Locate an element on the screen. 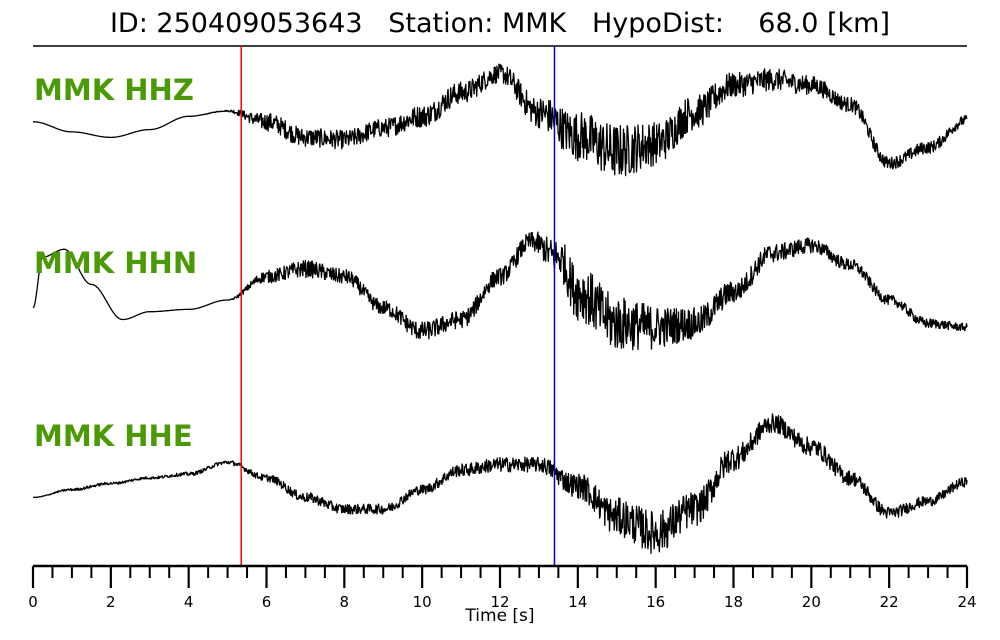 The width and height of the screenshot is (1000, 640). trace-label-hhz: MMK HHZ is located at coordinates (114, 90).